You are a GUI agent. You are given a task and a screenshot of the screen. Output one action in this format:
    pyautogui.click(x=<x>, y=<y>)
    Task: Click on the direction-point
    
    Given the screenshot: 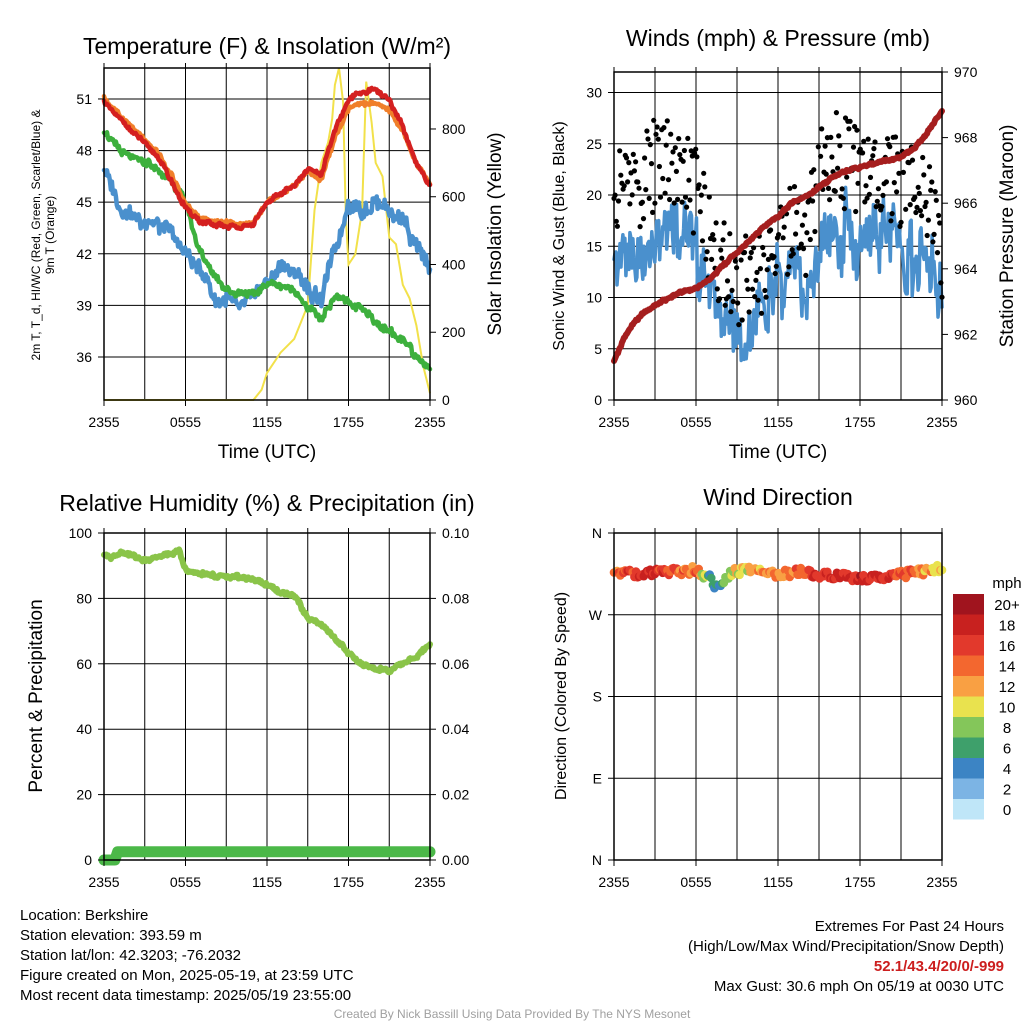 What is the action you would take?
    pyautogui.click(x=711, y=578)
    